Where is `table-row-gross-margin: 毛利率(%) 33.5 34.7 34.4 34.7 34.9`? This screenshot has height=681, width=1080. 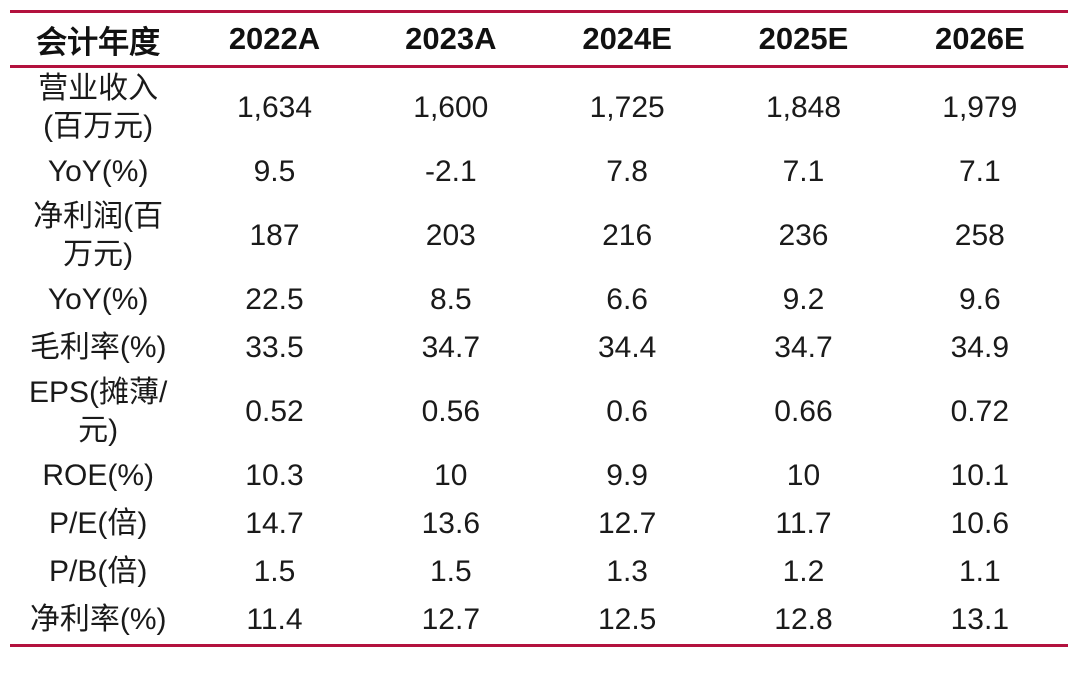 table-row-gross-margin: 毛利率(%) 33.5 34.7 34.4 34.7 34.9 is located at coordinates (539, 348).